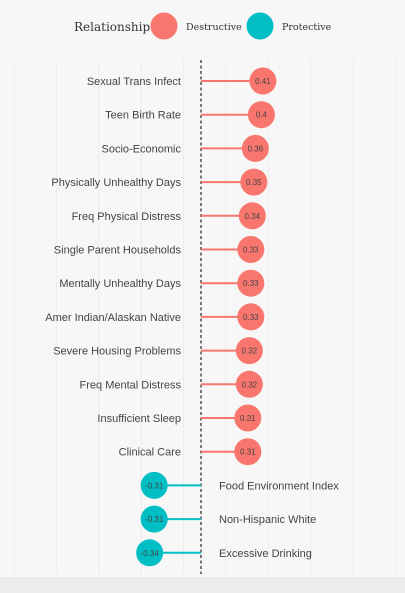 The width and height of the screenshot is (405, 593). What do you see at coordinates (279, 486) in the screenshot?
I see `category-label: Food Environment Index` at bounding box center [279, 486].